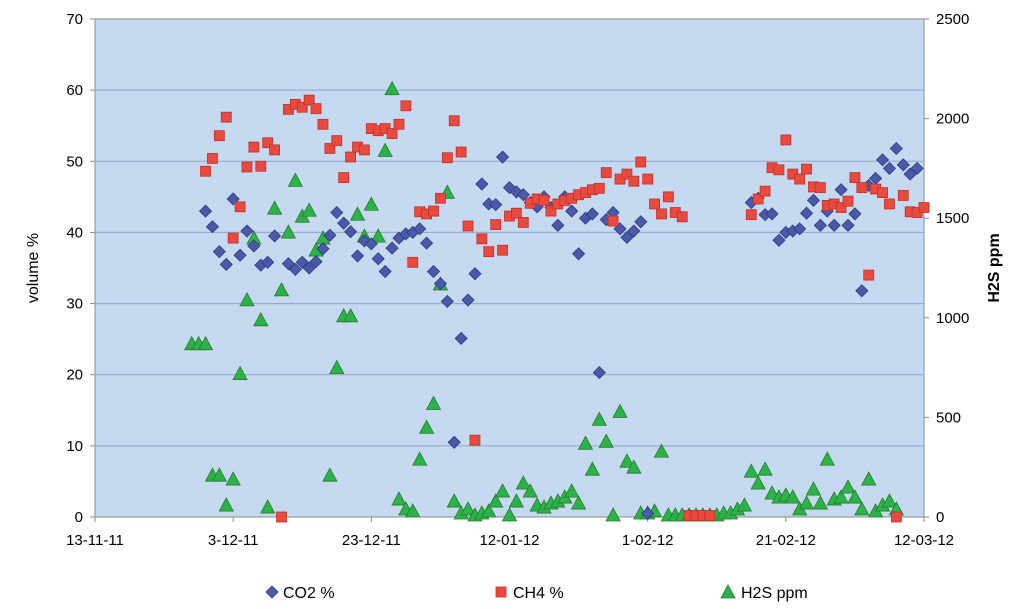 The image size is (1014, 609). I want to click on legend-label-ch4: CH4 %, so click(538, 593).